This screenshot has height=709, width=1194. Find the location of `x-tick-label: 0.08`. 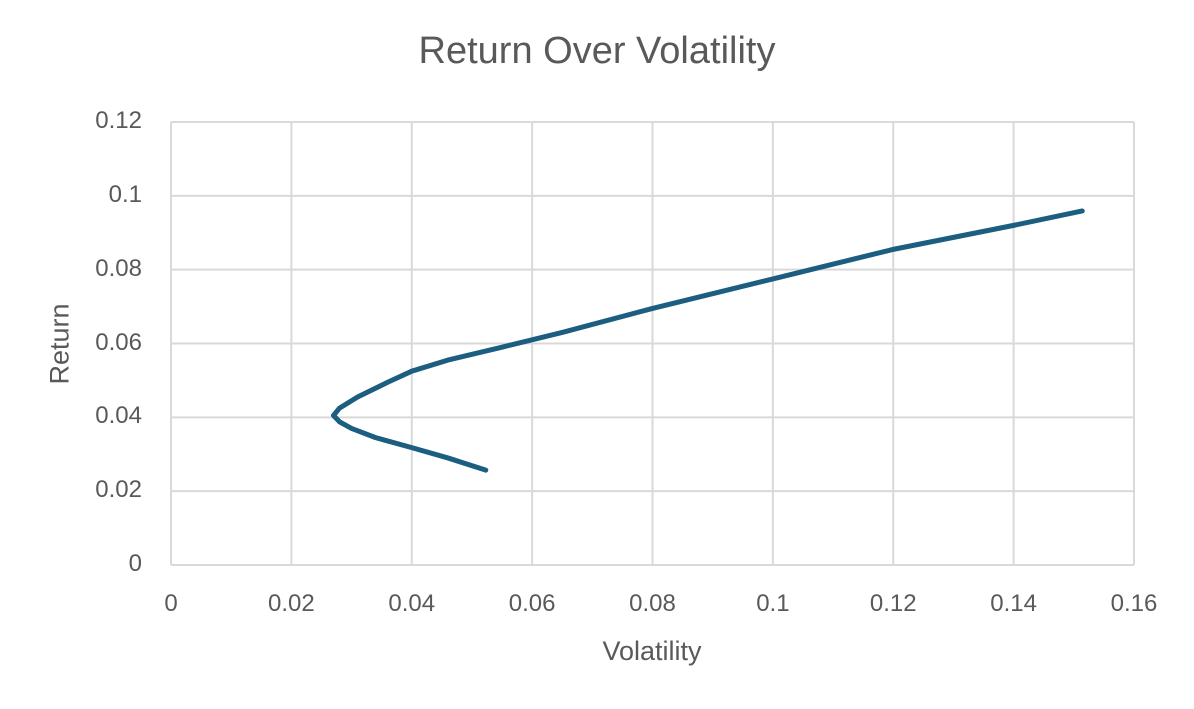

x-tick-label: 0.08 is located at coordinates (652, 603).